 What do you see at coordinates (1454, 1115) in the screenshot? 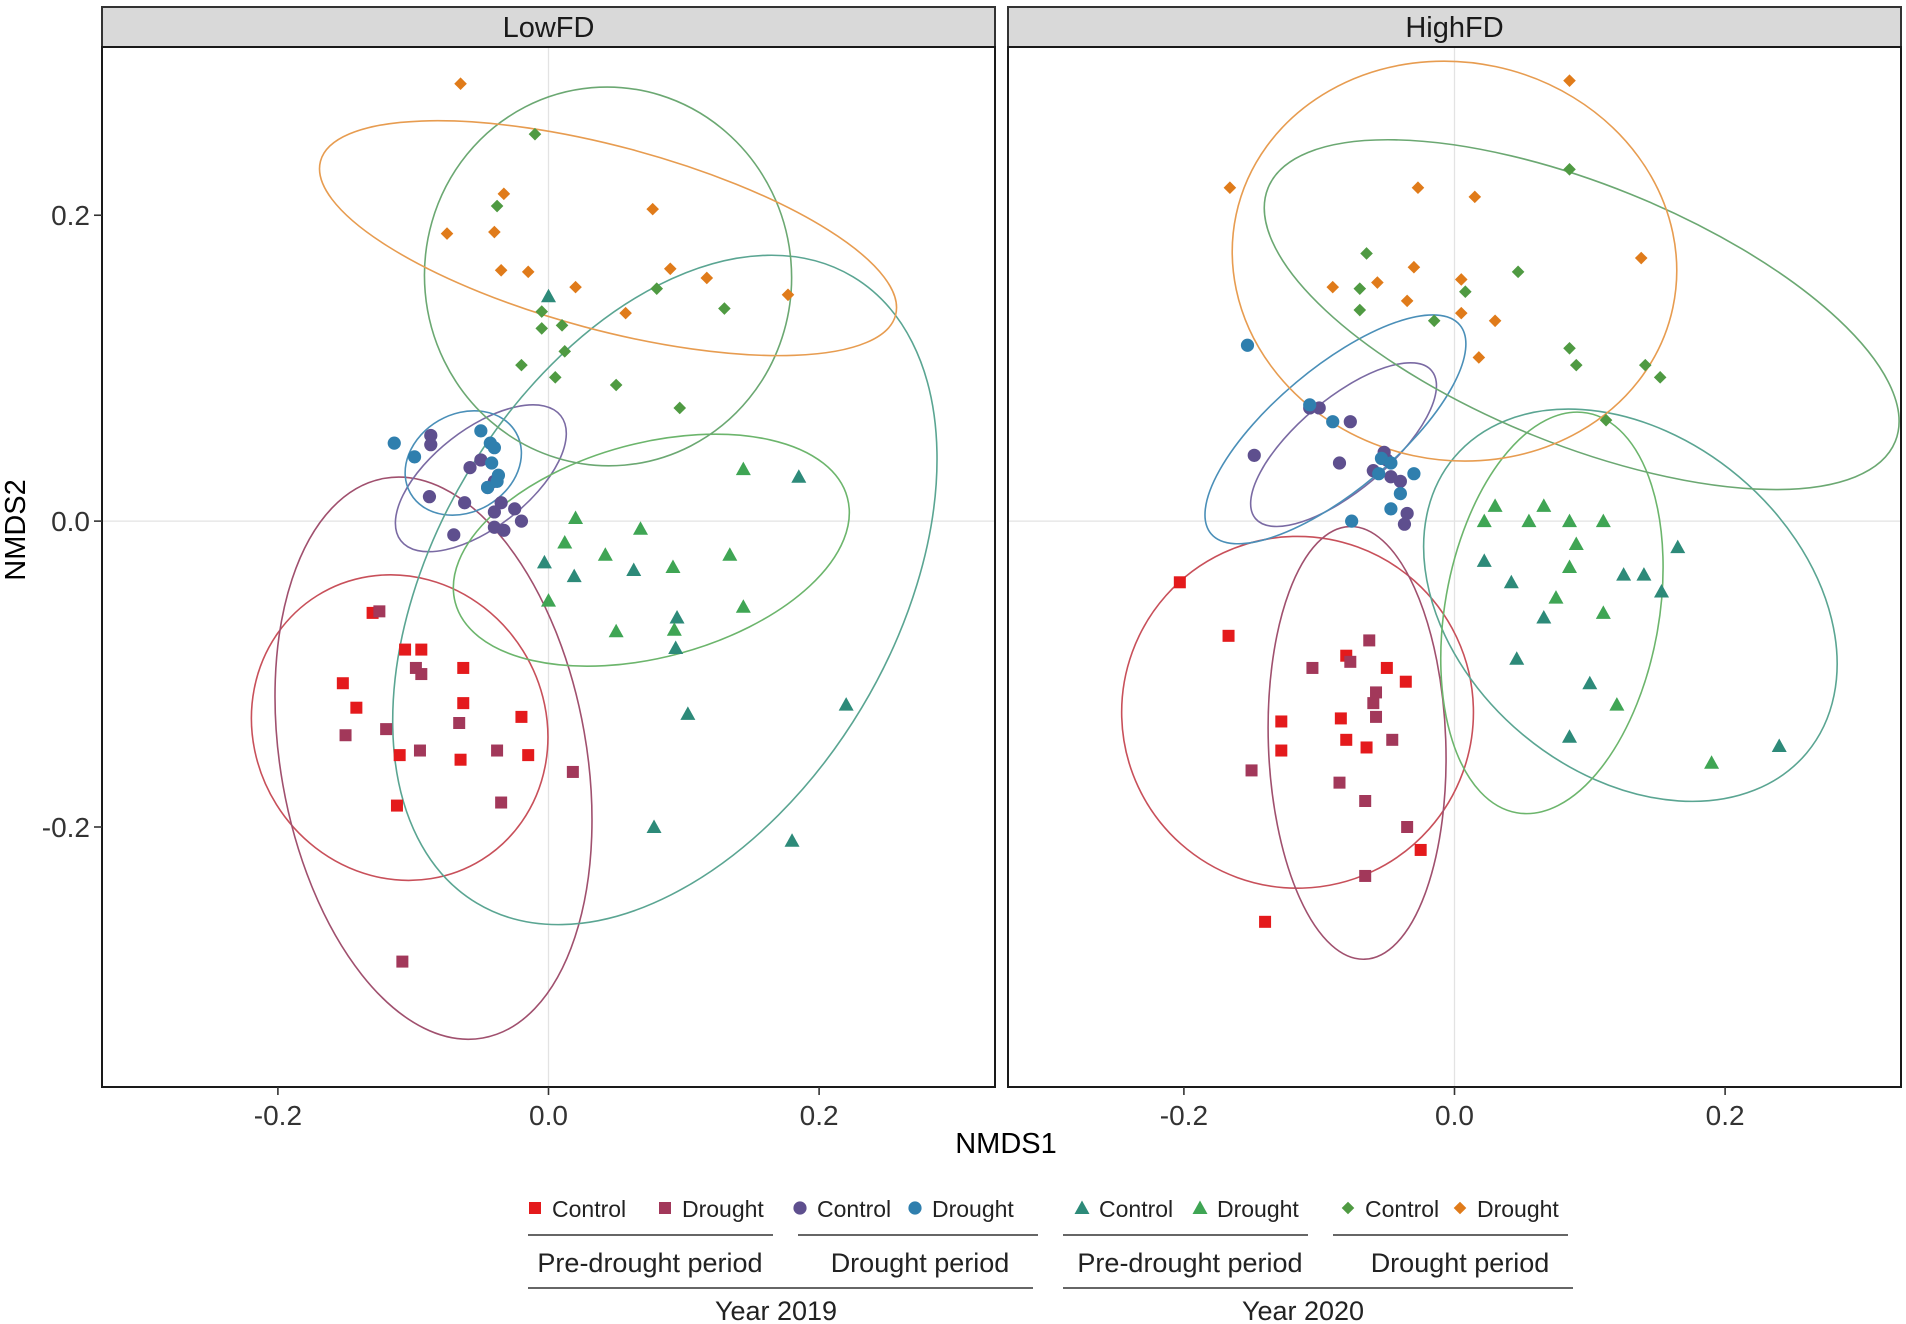
I see `x-tick-label: 0.0` at bounding box center [1454, 1115].